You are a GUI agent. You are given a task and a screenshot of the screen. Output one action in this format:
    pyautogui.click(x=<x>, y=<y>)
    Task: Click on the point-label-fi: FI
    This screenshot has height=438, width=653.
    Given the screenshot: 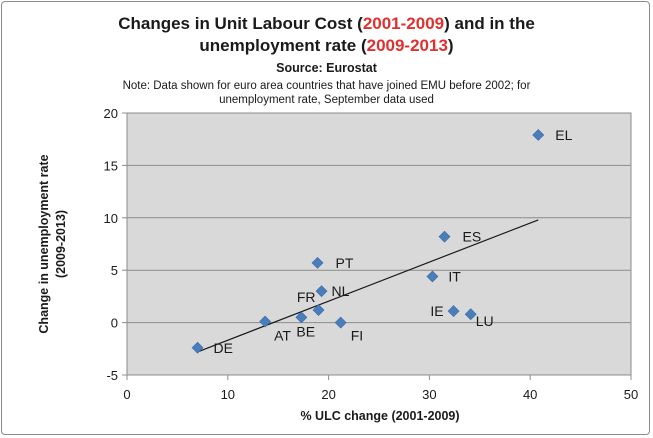 What is the action you would take?
    pyautogui.click(x=357, y=336)
    